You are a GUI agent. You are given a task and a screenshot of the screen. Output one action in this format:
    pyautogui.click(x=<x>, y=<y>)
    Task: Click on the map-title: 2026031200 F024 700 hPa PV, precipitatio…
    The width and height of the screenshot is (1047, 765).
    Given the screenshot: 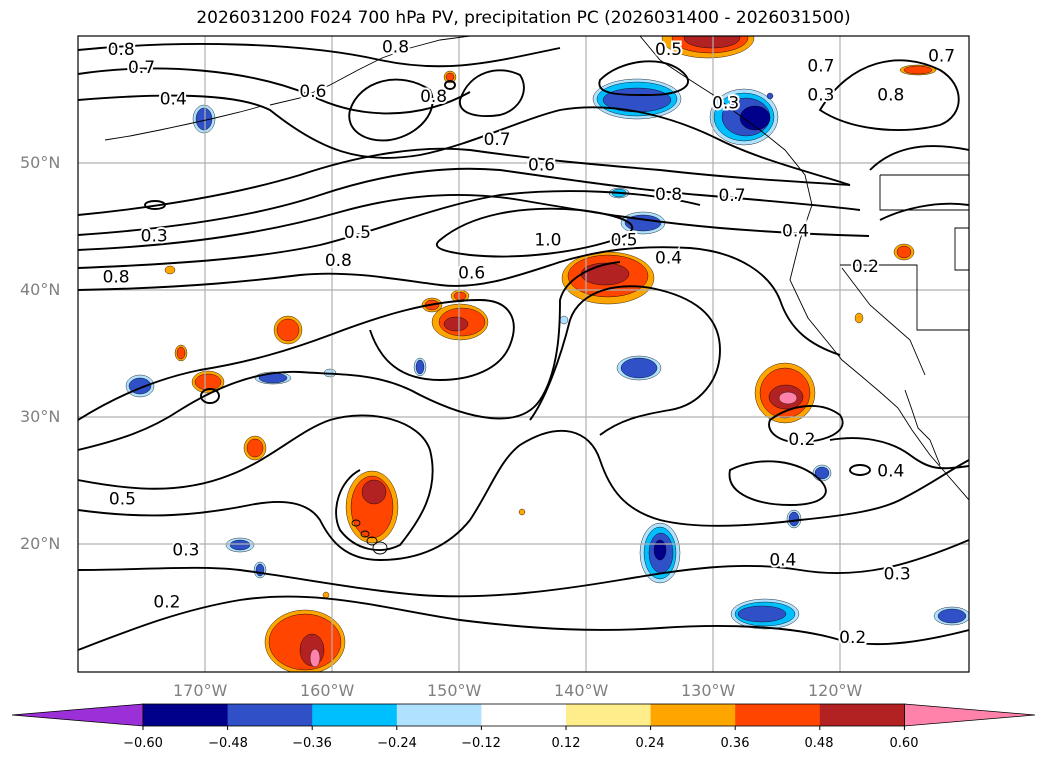 What is the action you would take?
    pyautogui.click(x=523, y=18)
    